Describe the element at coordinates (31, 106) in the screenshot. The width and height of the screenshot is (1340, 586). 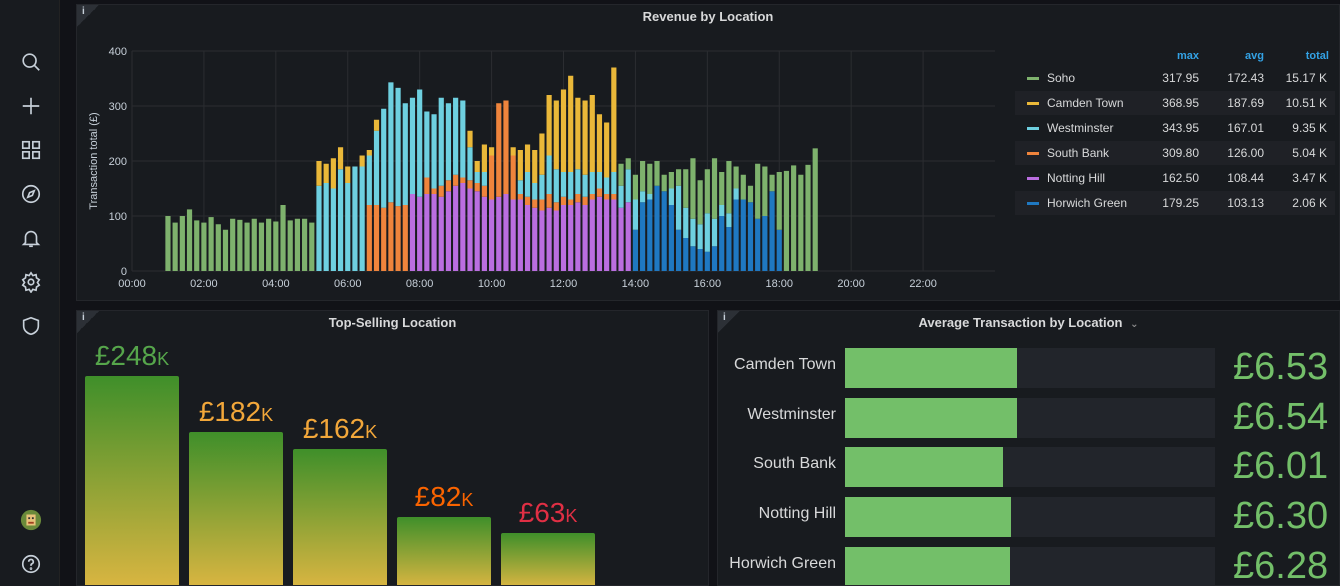
I see `plus-icon` at that location.